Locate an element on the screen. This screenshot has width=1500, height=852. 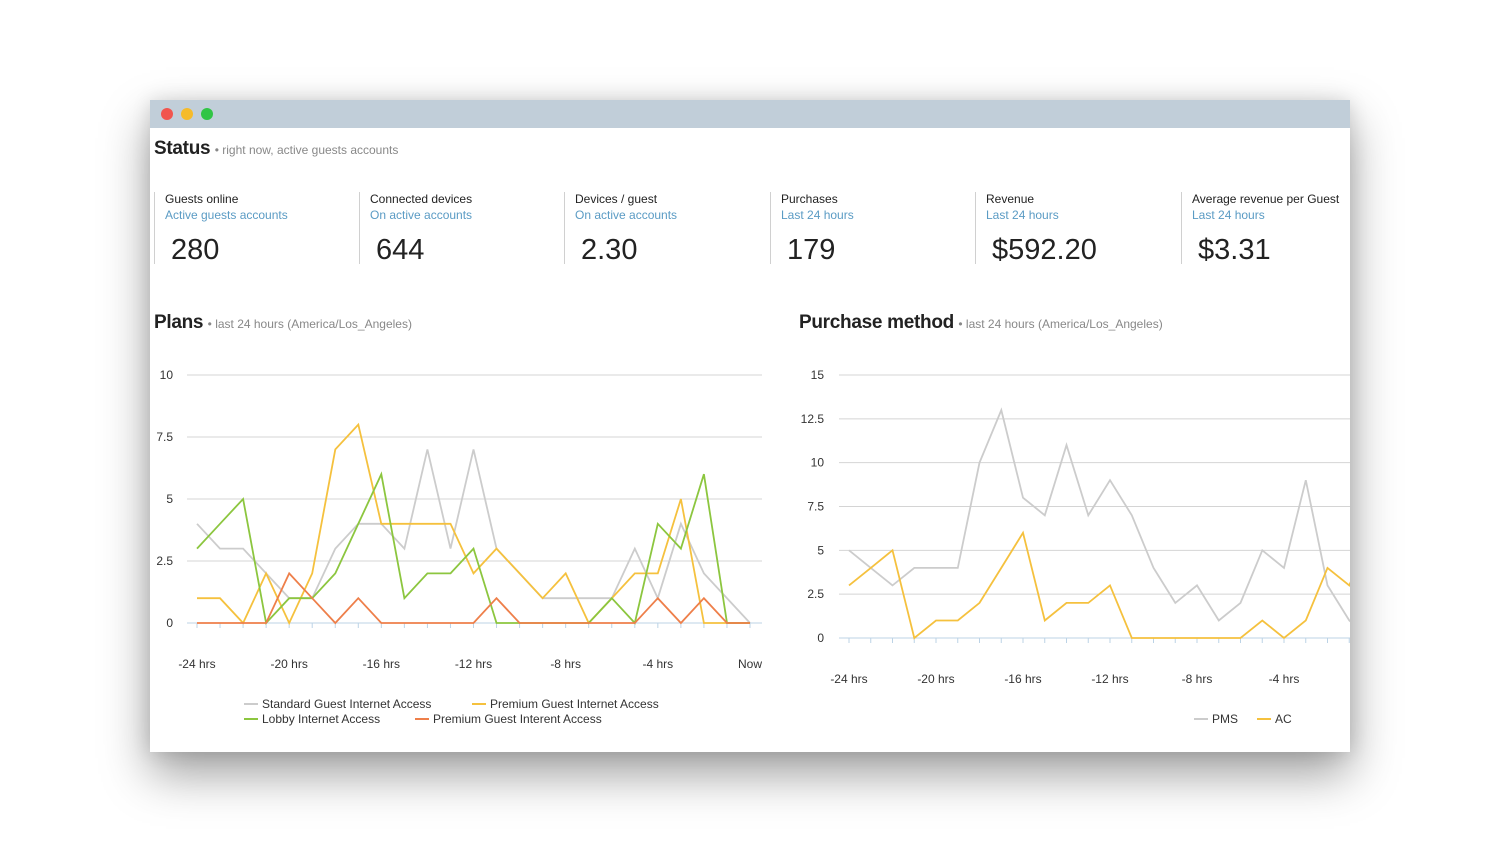
stat-label: Devices / guest is located at coordinates (616, 199).